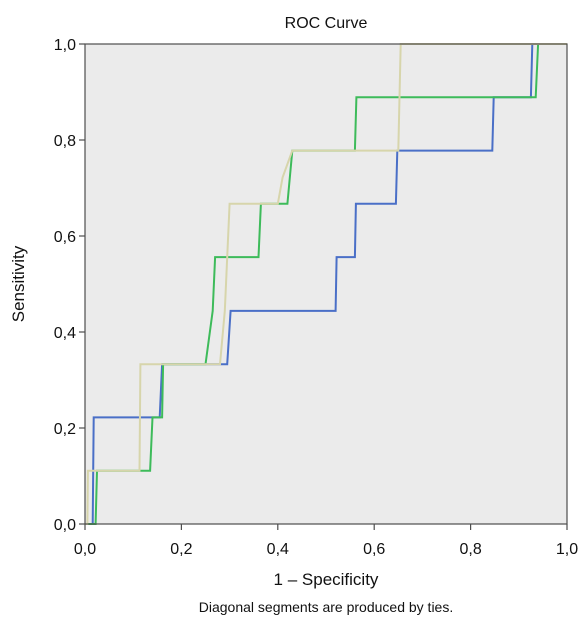  I want to click on x-tick-label: 0,2, so click(181, 549).